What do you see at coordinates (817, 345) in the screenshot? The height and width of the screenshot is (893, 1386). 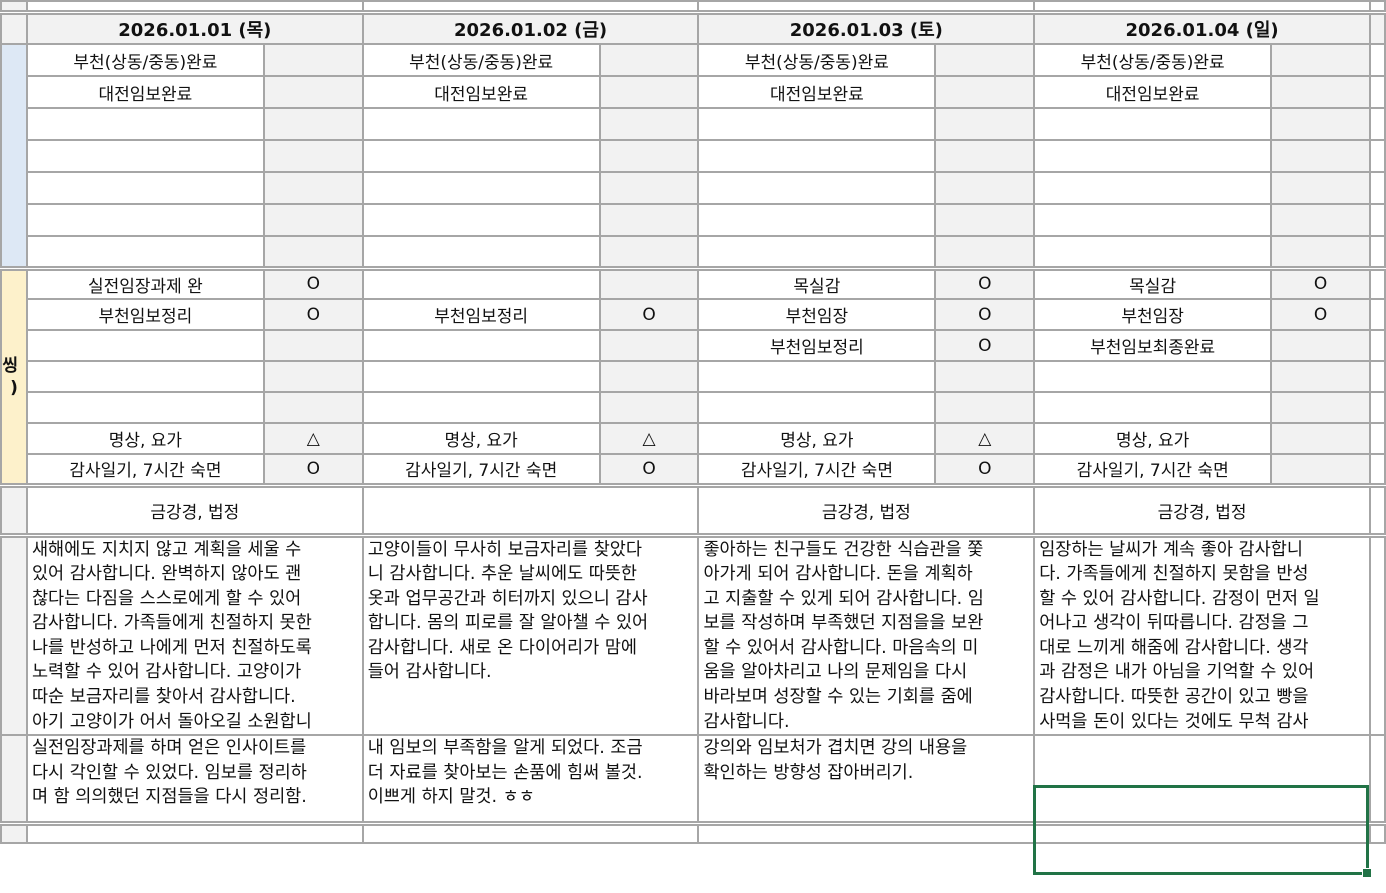 I see `daily-item: 부천임보정리` at bounding box center [817, 345].